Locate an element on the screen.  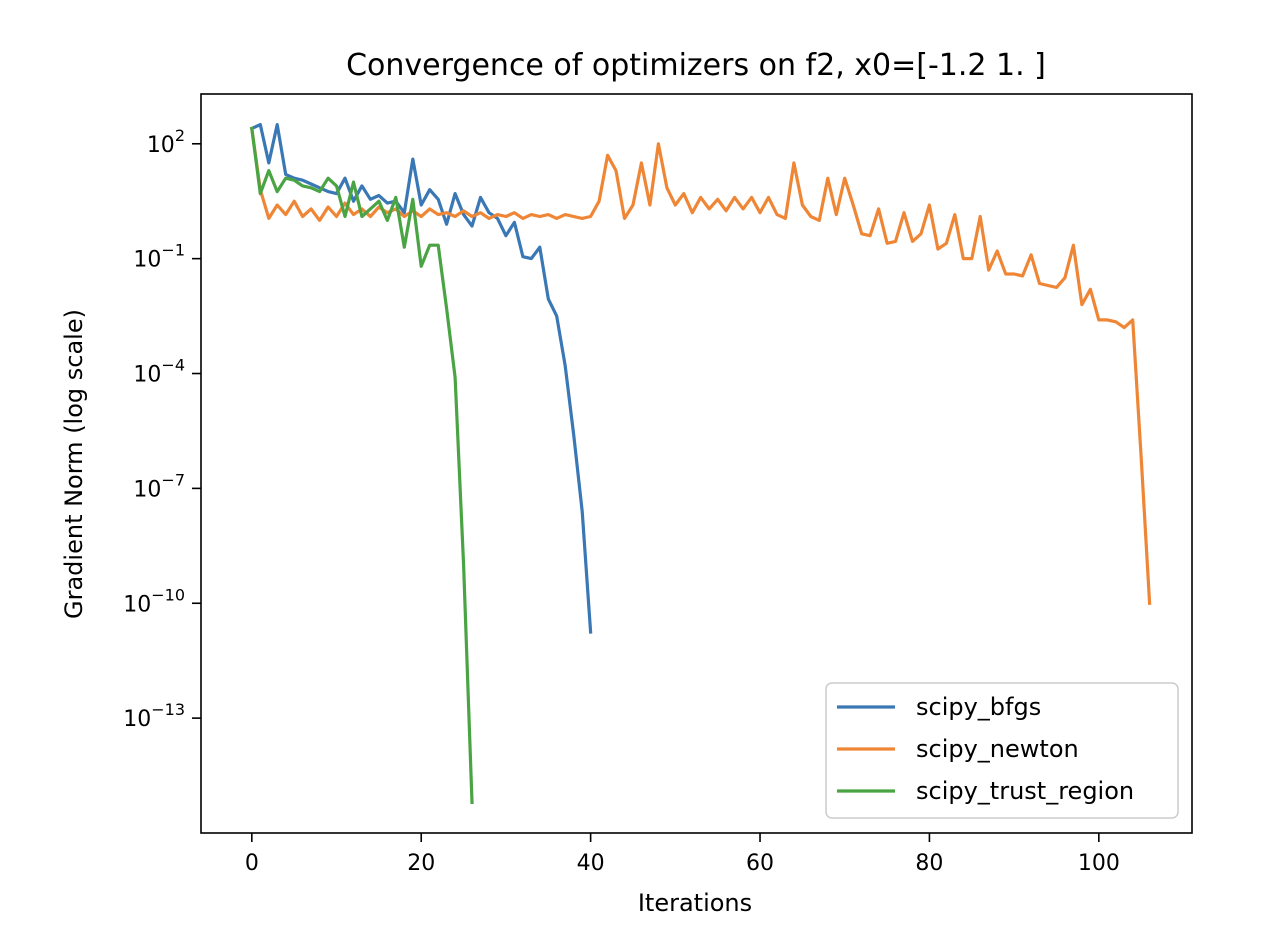
y-tick-exponent: 2 is located at coordinates (180, 135).